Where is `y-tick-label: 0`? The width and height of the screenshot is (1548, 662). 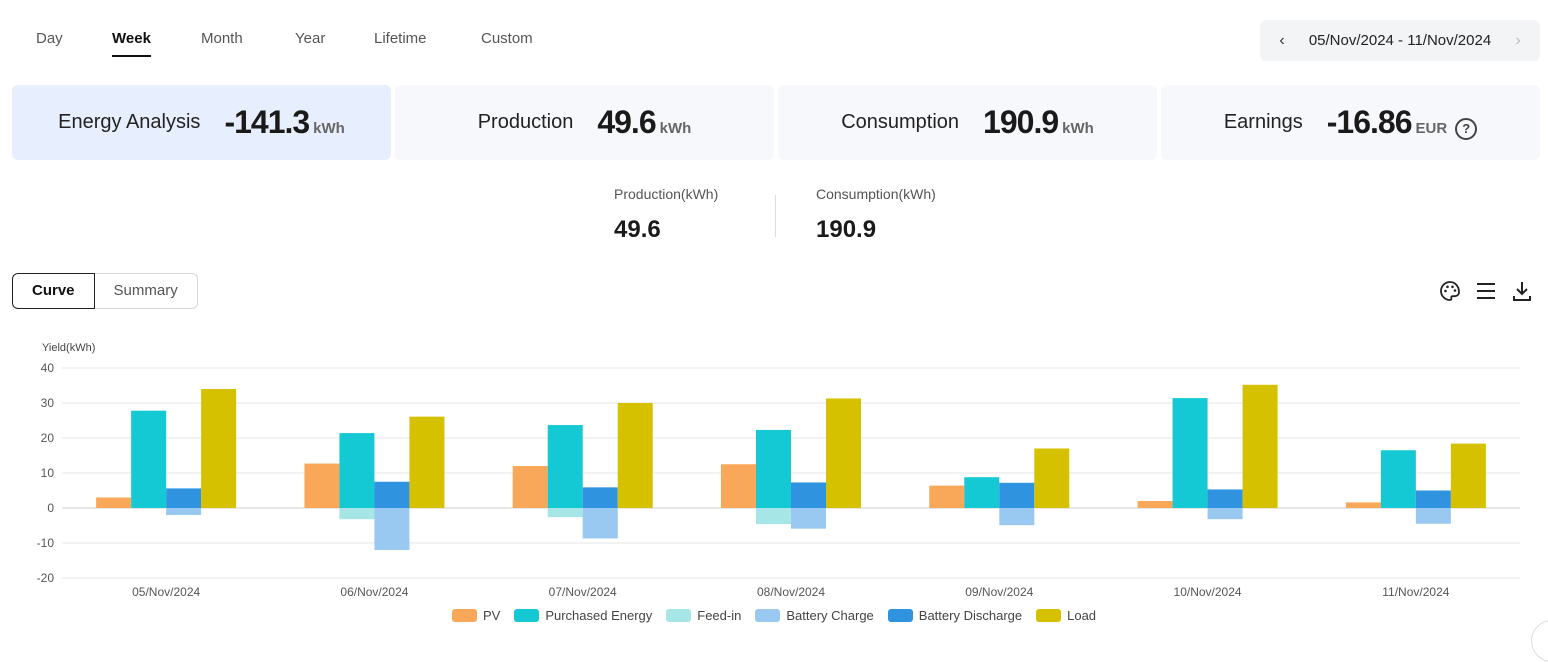 y-tick-label: 0 is located at coordinates (50, 508).